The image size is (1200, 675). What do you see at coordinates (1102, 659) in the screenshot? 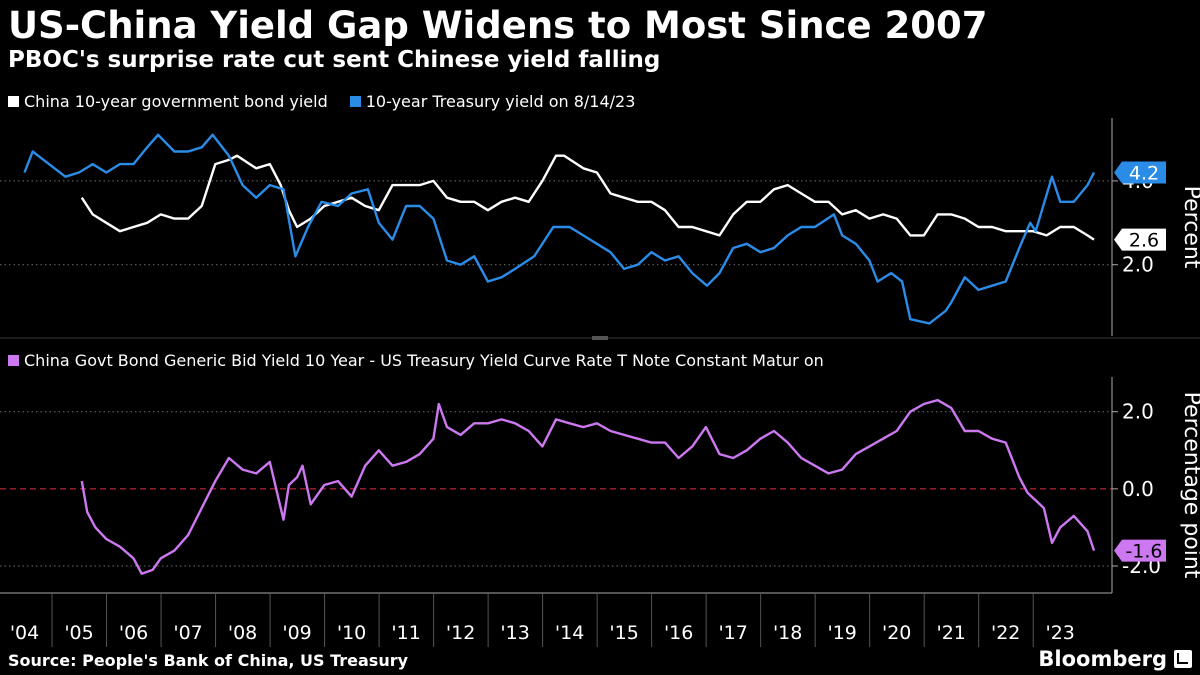
I see `brand-logo: Bloomberg` at bounding box center [1102, 659].